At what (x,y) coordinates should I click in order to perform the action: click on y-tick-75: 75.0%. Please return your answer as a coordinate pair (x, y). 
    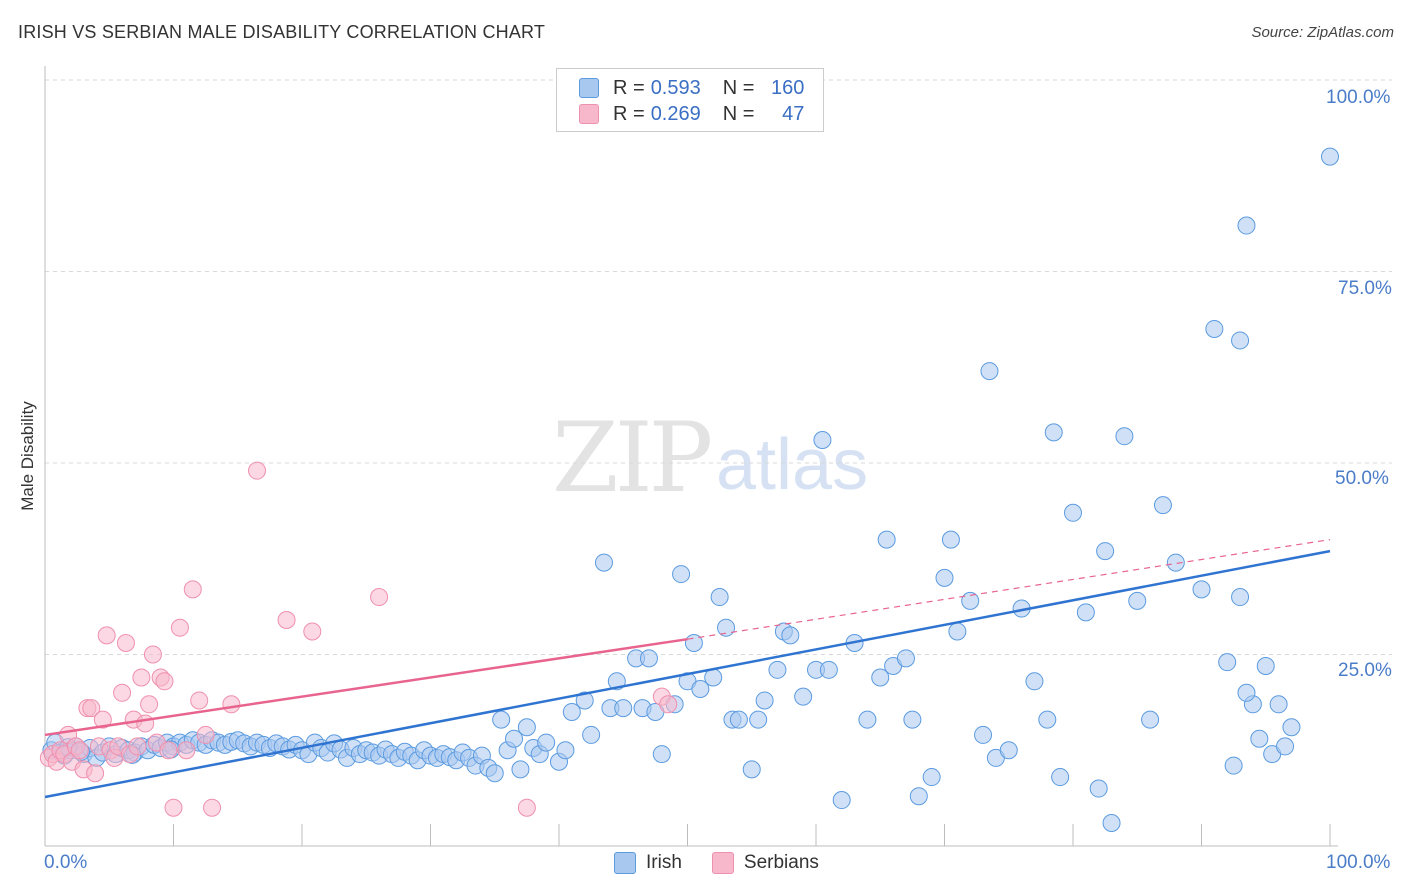
    Looking at the image, I should click on (1365, 288).